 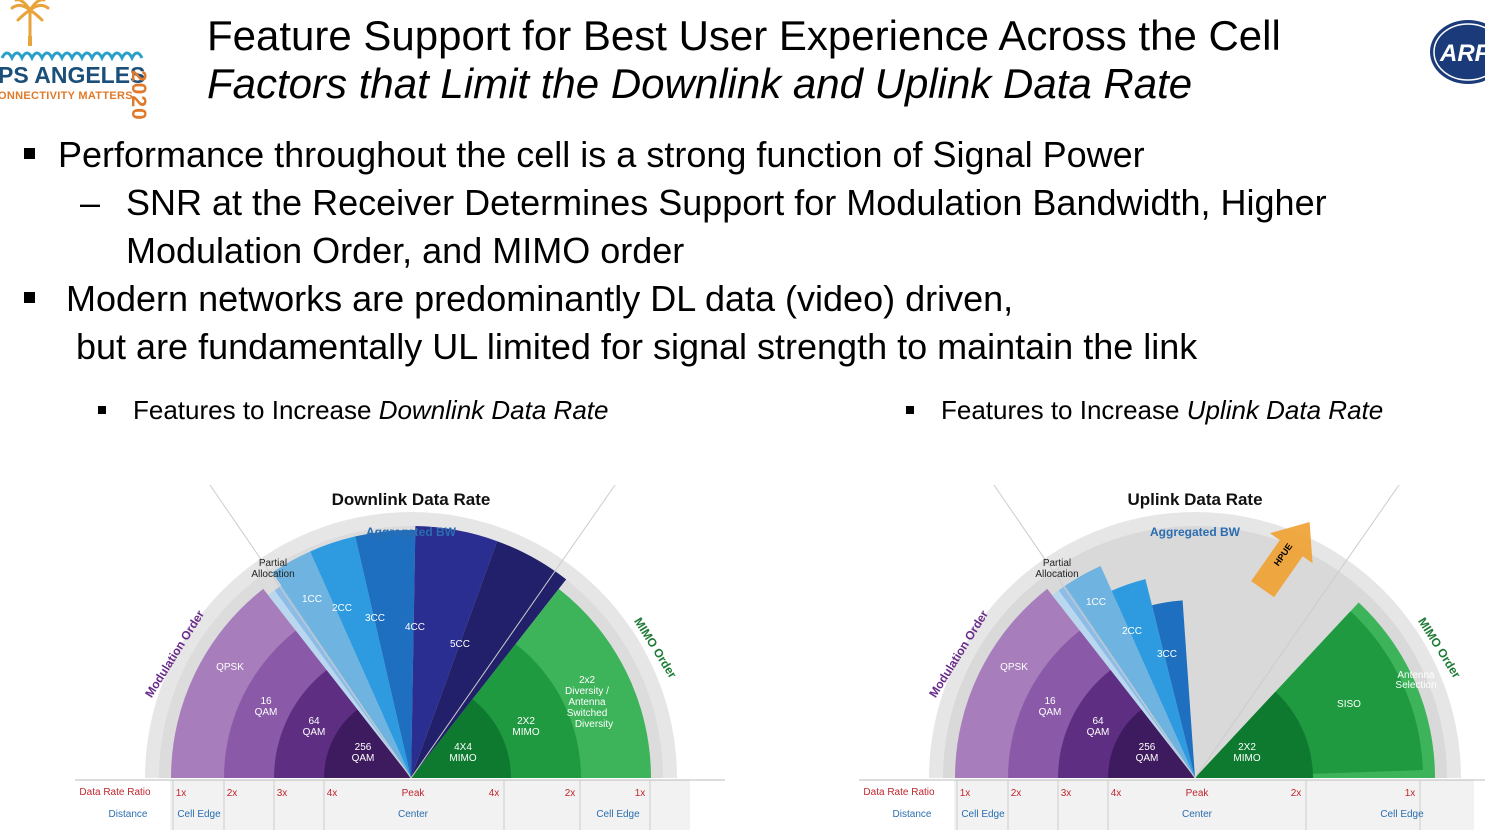 I want to click on sub-bullet-marker, so click(x=102, y=410).